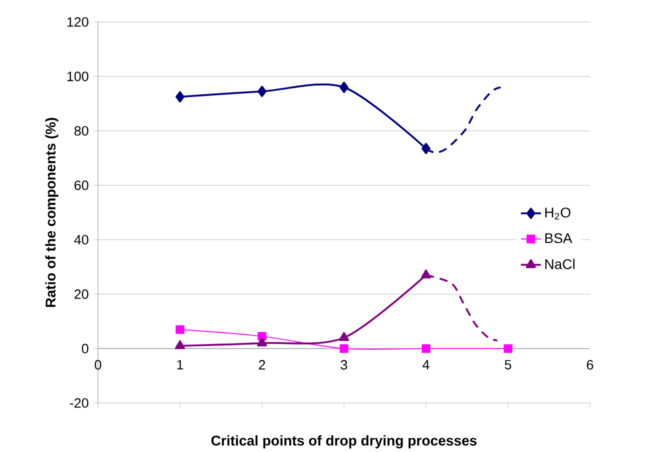 The height and width of the screenshot is (452, 664). What do you see at coordinates (98, 365) in the screenshot?
I see `x-tick-label: 0` at bounding box center [98, 365].